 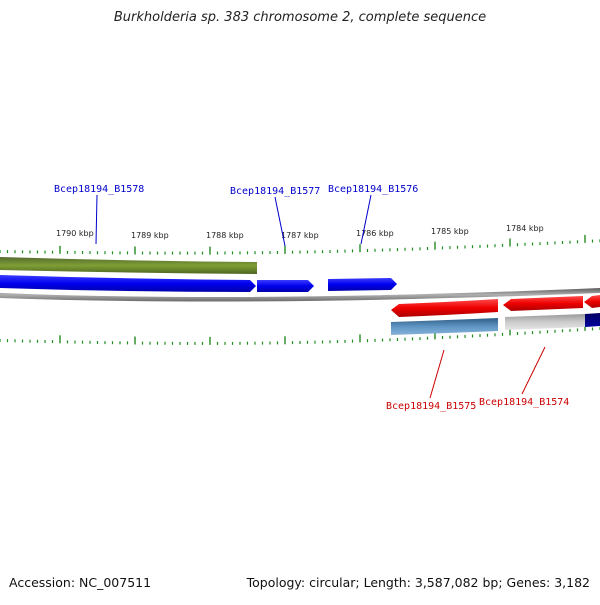 What do you see at coordinates (366, 219) in the screenshot?
I see `leader-b1576` at bounding box center [366, 219].